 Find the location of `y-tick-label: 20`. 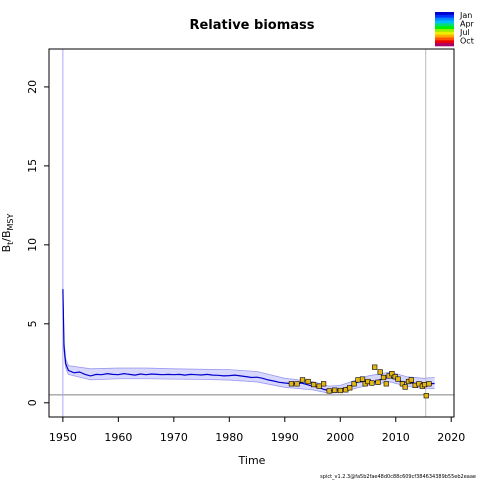

y-tick-label: 20 is located at coordinates (32, 87).